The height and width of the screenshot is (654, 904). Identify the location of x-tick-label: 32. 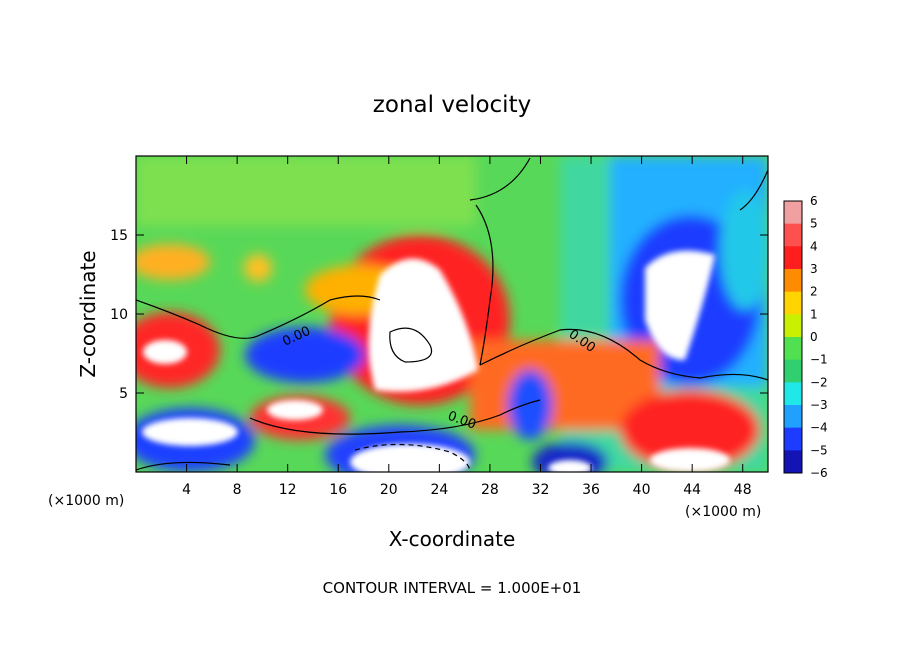
(541, 490).